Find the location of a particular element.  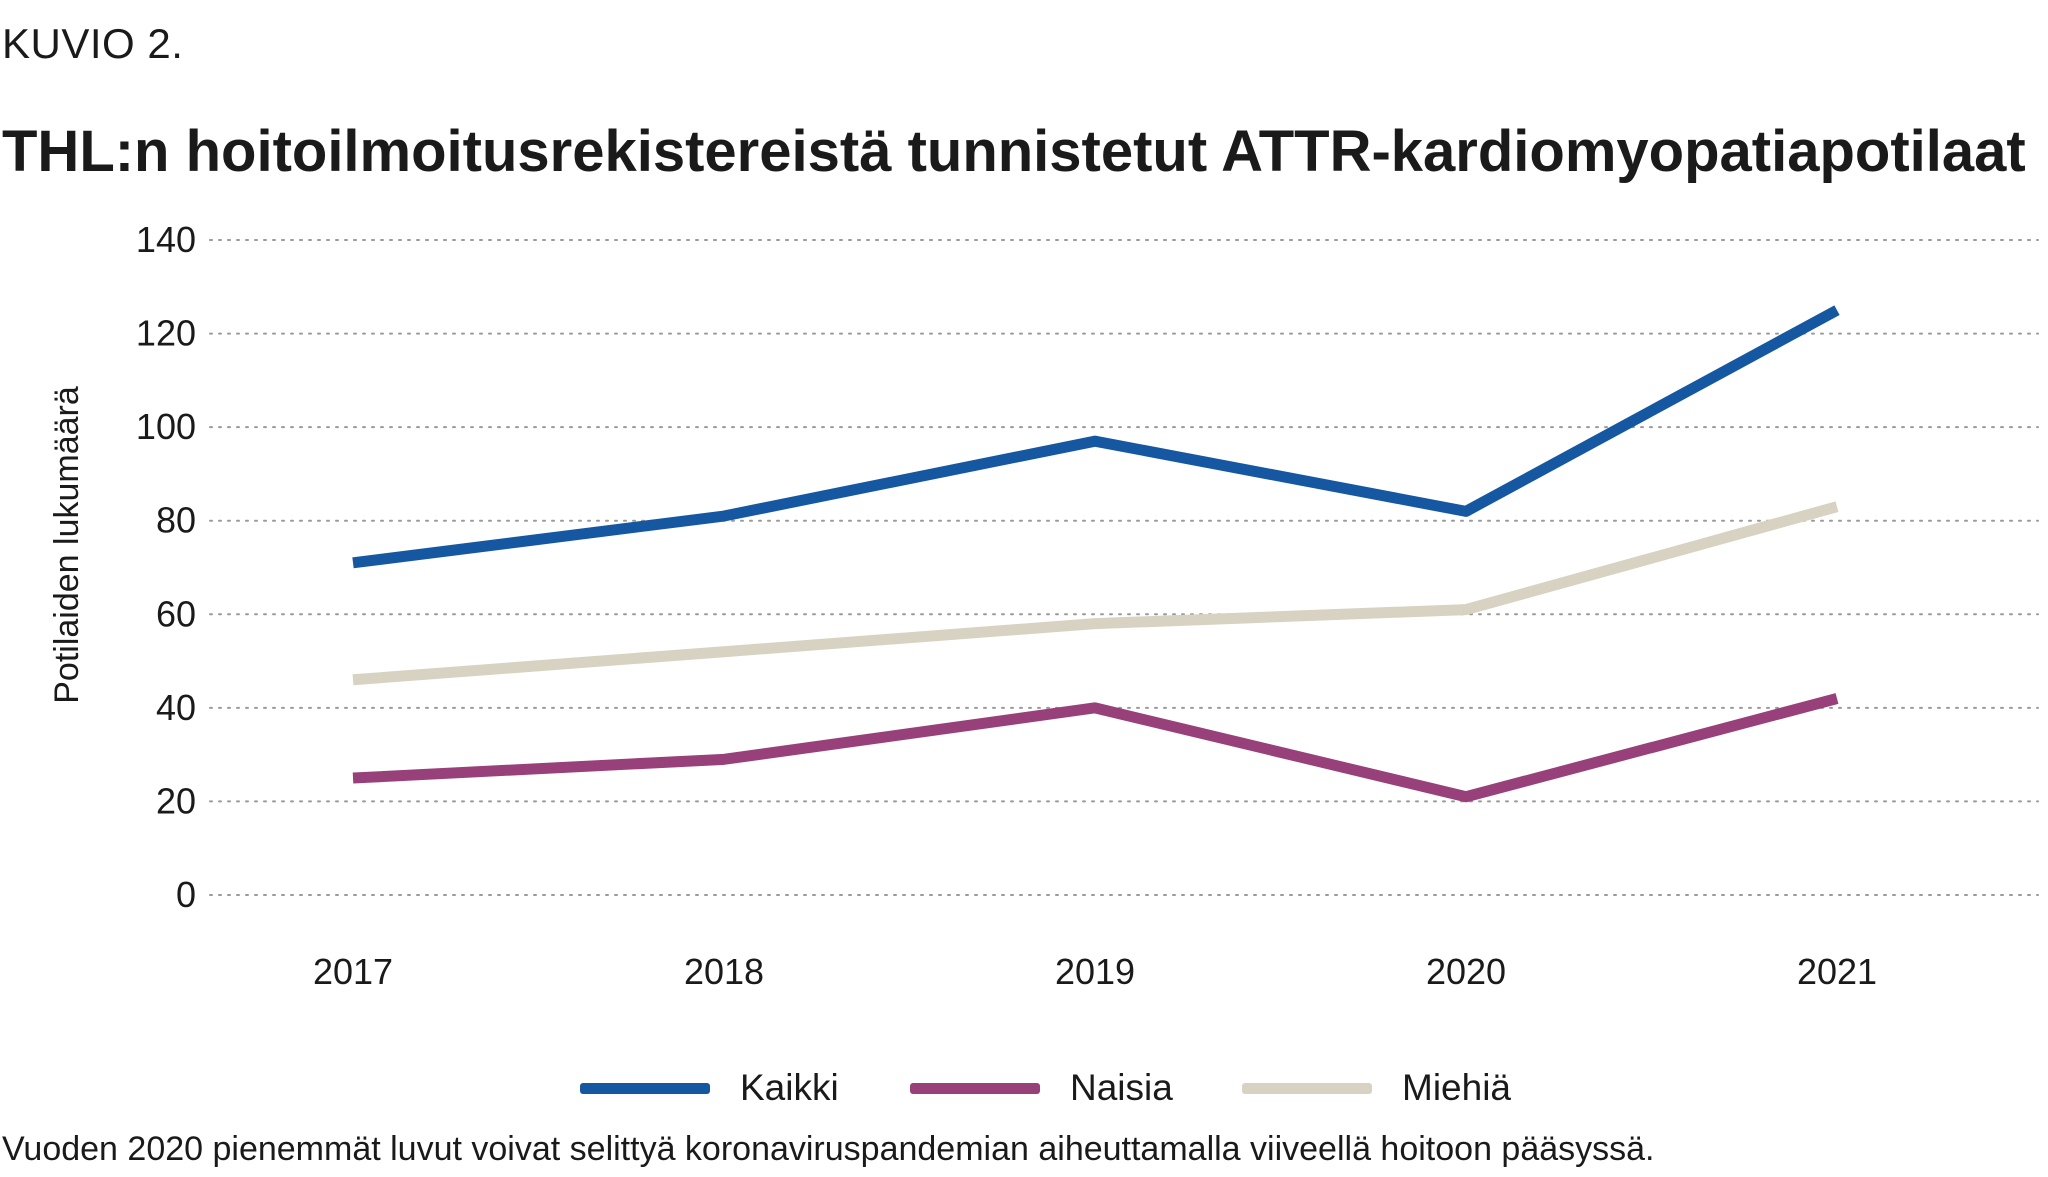

y-tick-label: 140 is located at coordinates (166, 239).